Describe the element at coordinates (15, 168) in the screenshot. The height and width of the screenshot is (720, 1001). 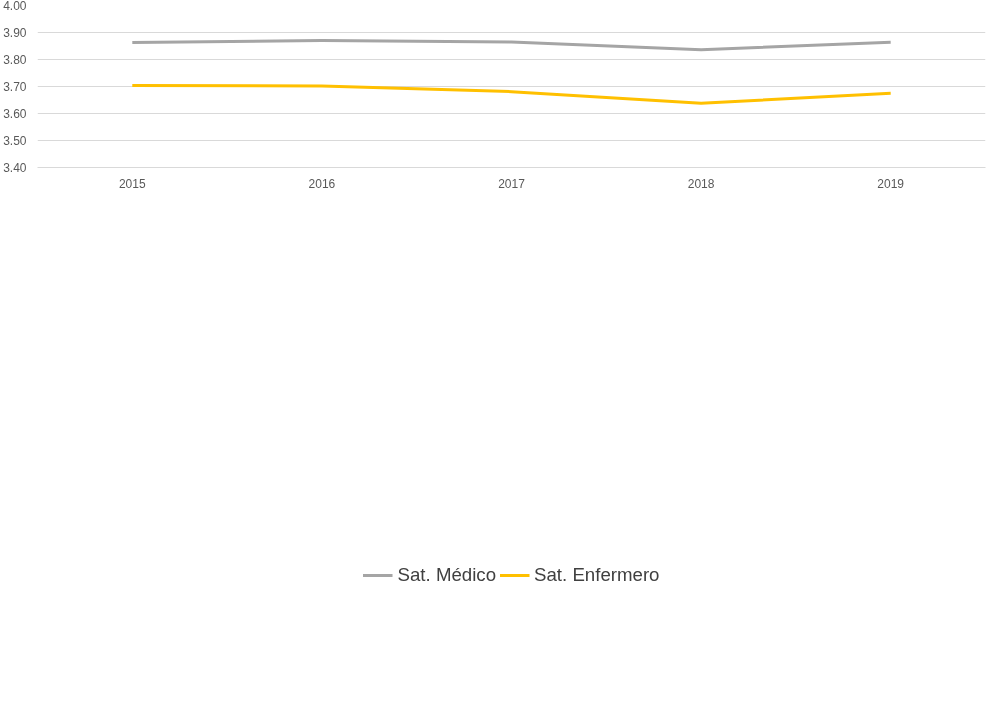
I see `y-tick-label: 3.40` at that location.